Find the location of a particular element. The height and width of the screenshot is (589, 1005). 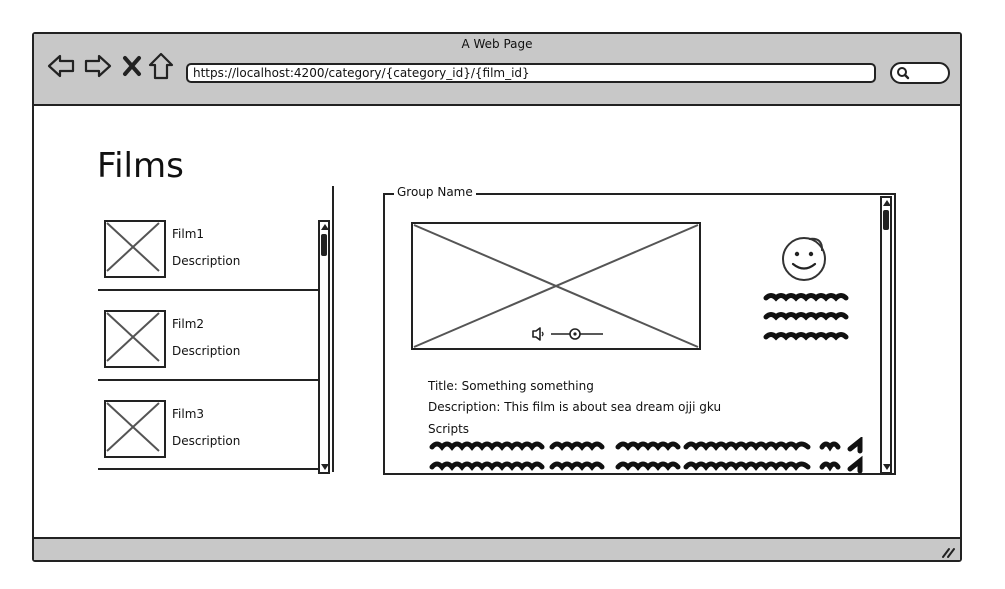

list-divider is located at coordinates (333, 329).